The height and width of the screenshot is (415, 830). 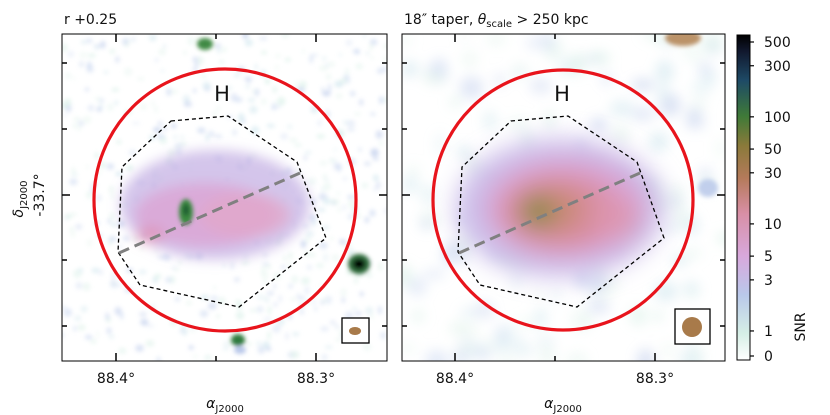 What do you see at coordinates (455, 379) in the screenshot?
I see `right-xtick-88.4: 88.4°` at bounding box center [455, 379].